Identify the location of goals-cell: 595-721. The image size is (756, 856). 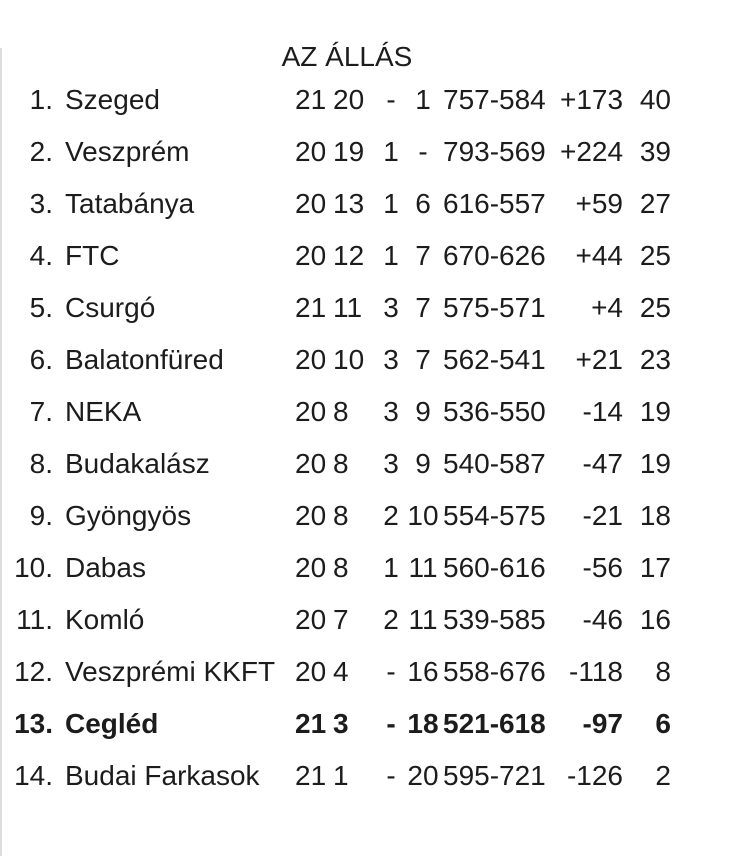
(494, 775).